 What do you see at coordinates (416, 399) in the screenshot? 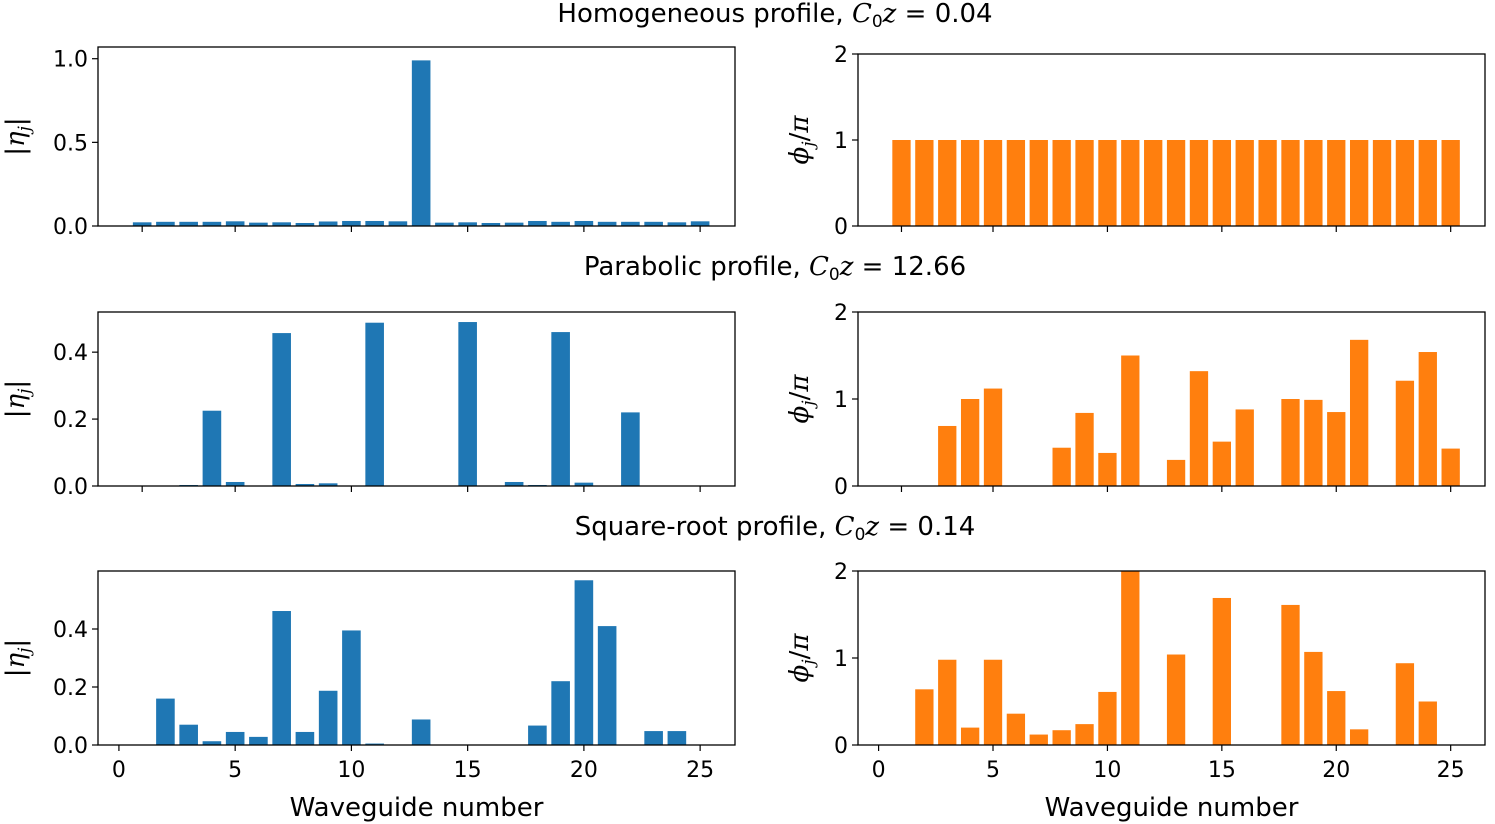
I see `axes-frame-row2-left` at bounding box center [416, 399].